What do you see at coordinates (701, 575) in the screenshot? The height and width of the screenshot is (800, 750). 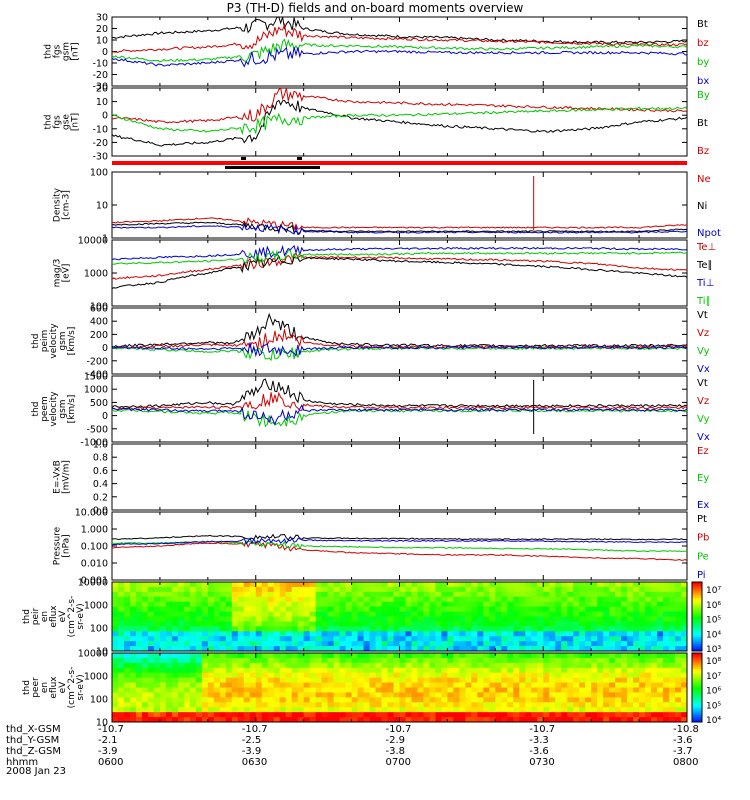 I see `legend-label: Pi` at bounding box center [701, 575].